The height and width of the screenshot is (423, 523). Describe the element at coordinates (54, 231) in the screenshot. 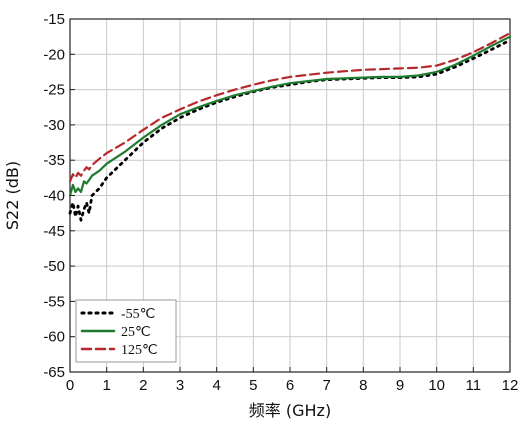

I see `y-tick-label: -45` at that location.